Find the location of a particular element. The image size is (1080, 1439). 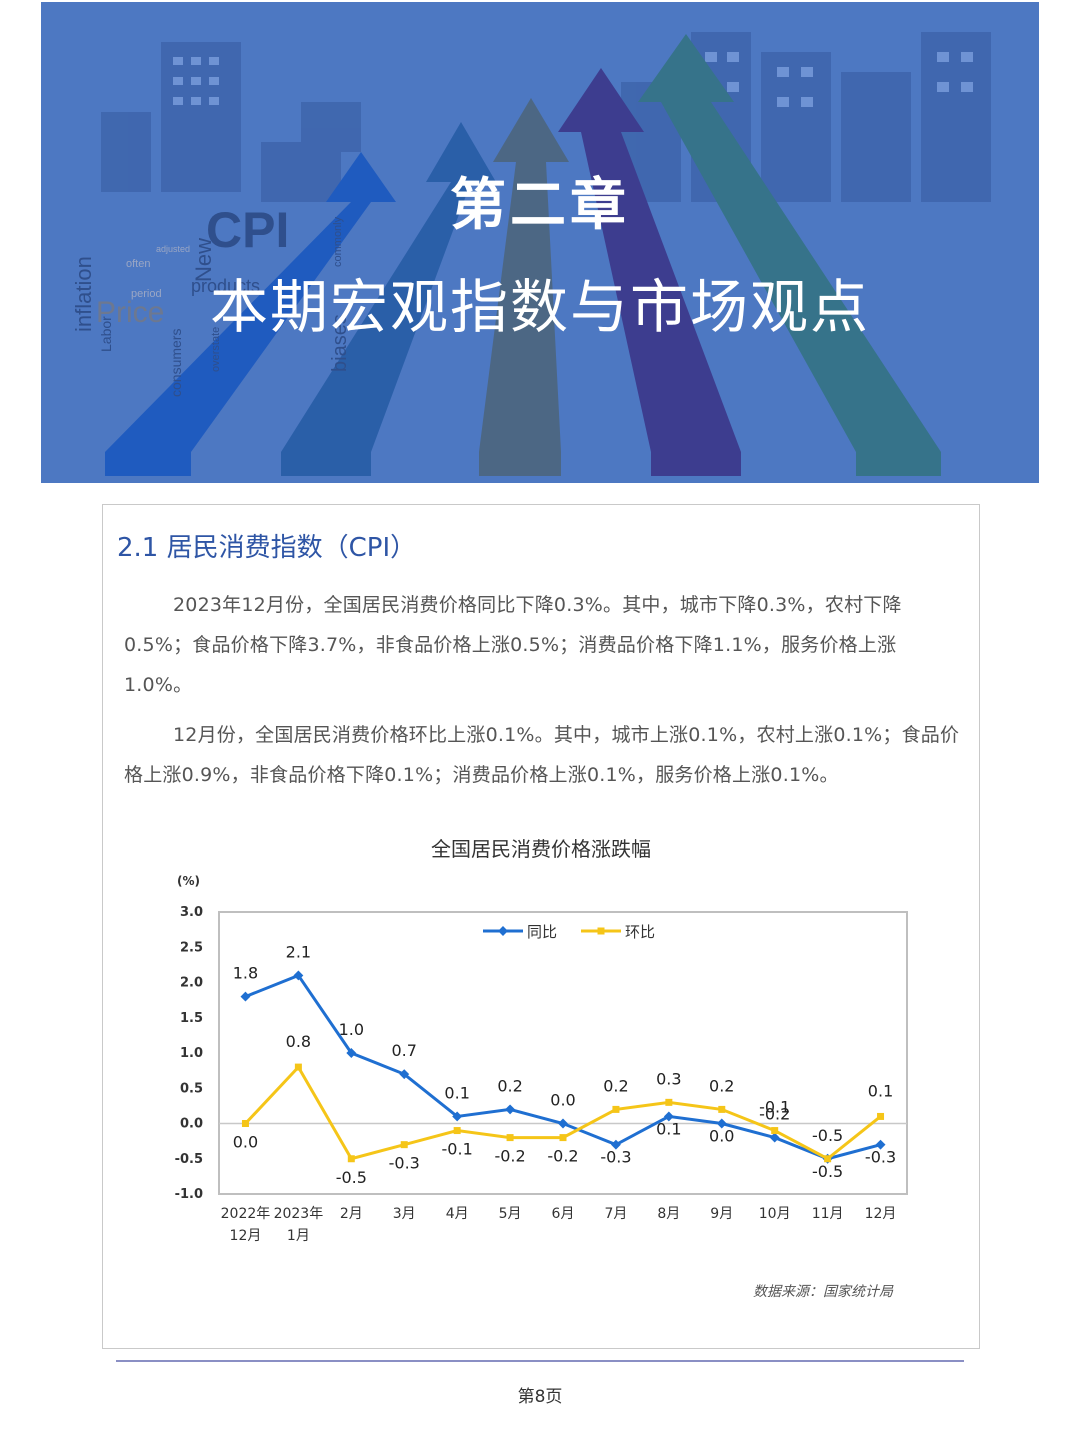

banner-word: New is located at coordinates (203, 260).